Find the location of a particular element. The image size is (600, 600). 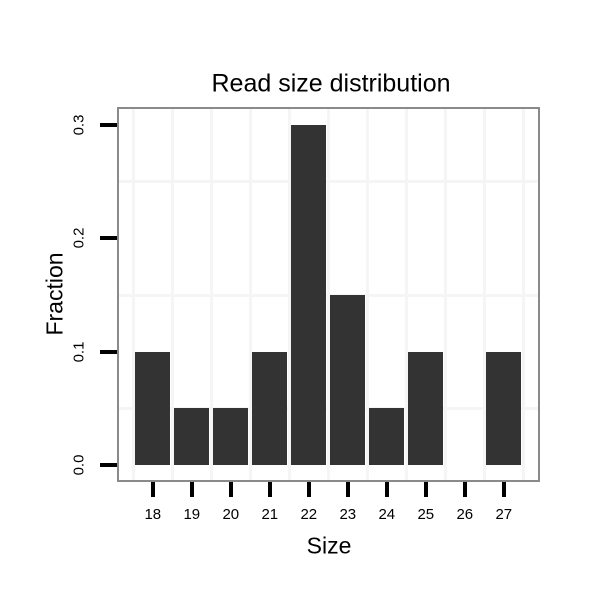

x-axis-label: Size is located at coordinates (329, 545).